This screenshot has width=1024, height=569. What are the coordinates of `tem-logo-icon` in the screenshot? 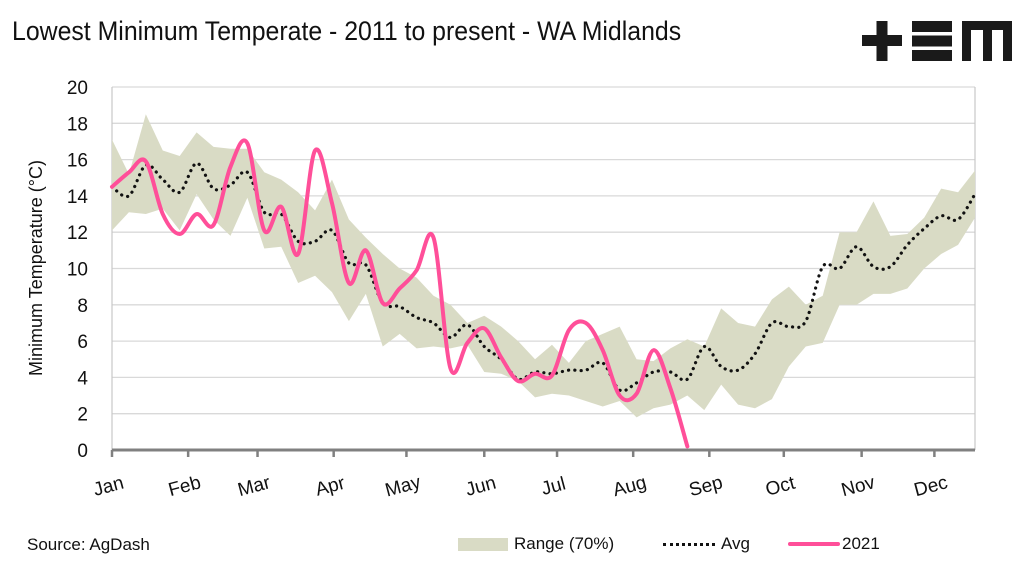 It's located at (937, 41).